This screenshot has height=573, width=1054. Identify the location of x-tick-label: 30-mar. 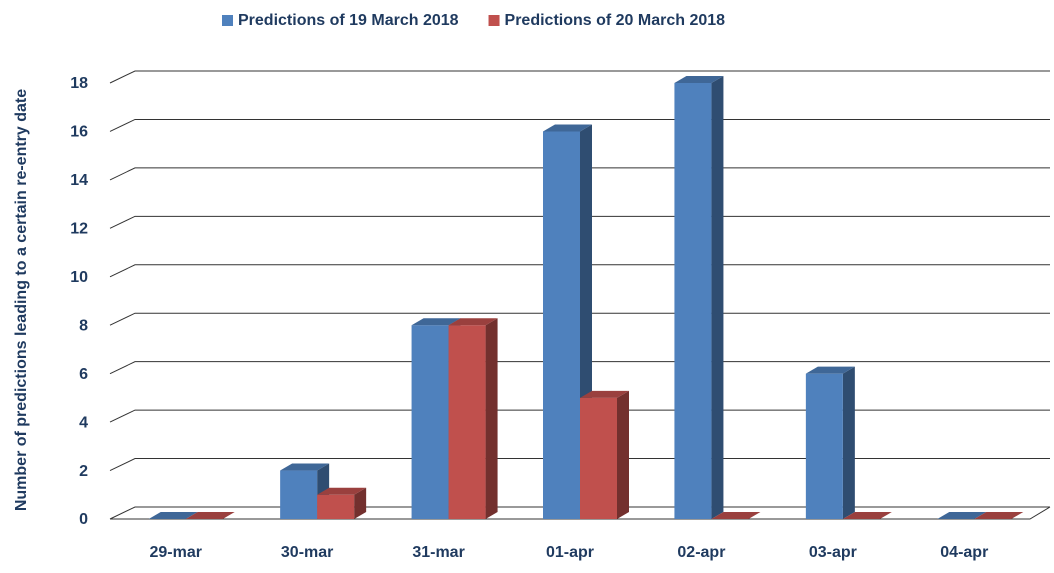
(307, 552).